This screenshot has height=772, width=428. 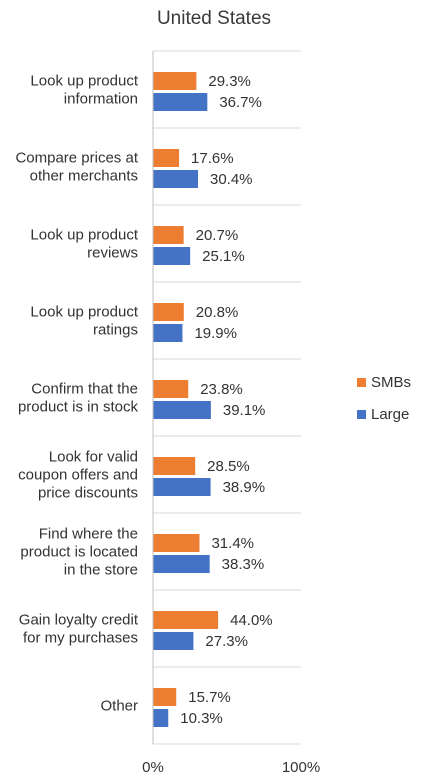 I want to click on data-label-smbs: 23.8%, so click(x=221, y=389).